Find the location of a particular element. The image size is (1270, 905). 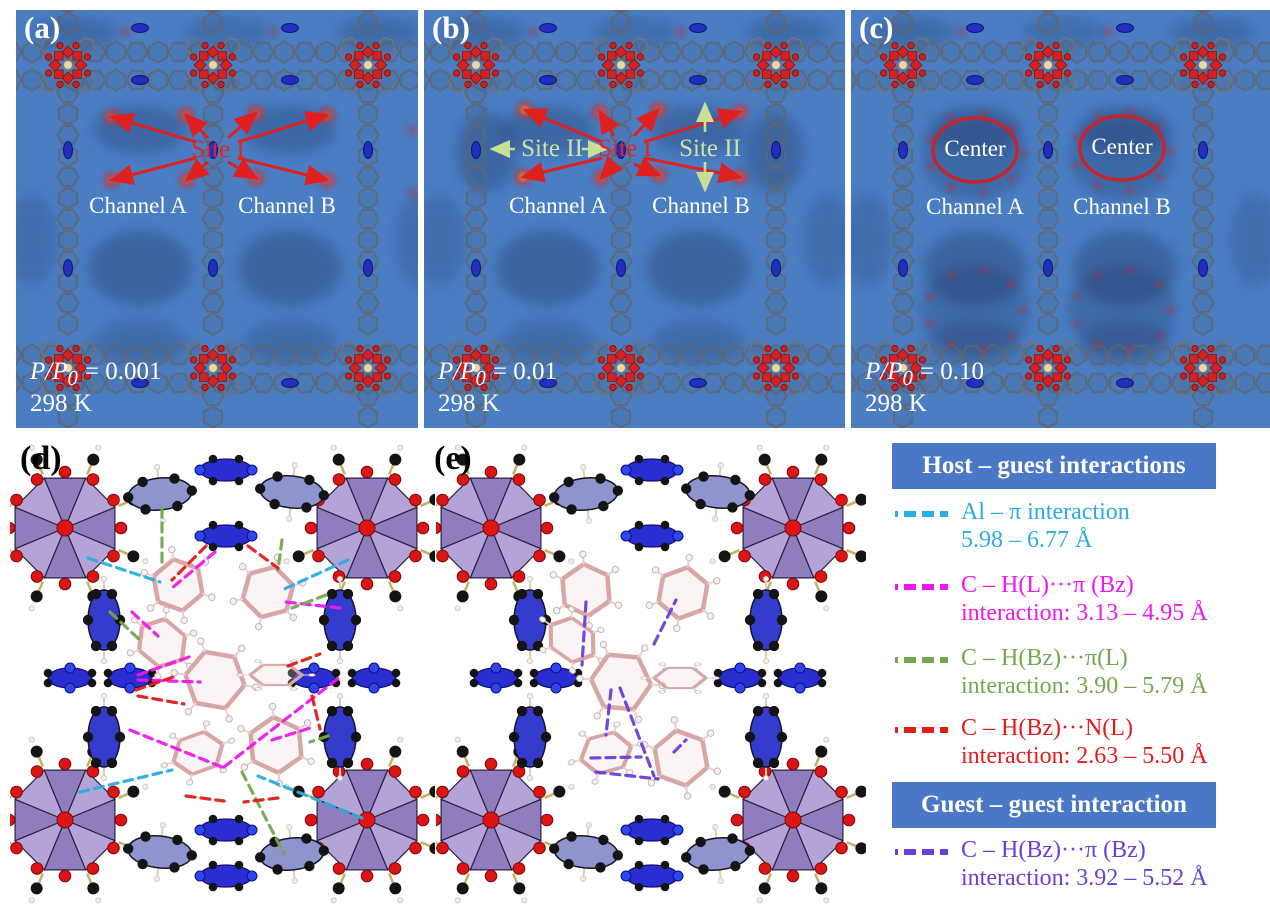

legend-item-line1: C – H(Bz)···N(L) is located at coordinates (1047, 728).